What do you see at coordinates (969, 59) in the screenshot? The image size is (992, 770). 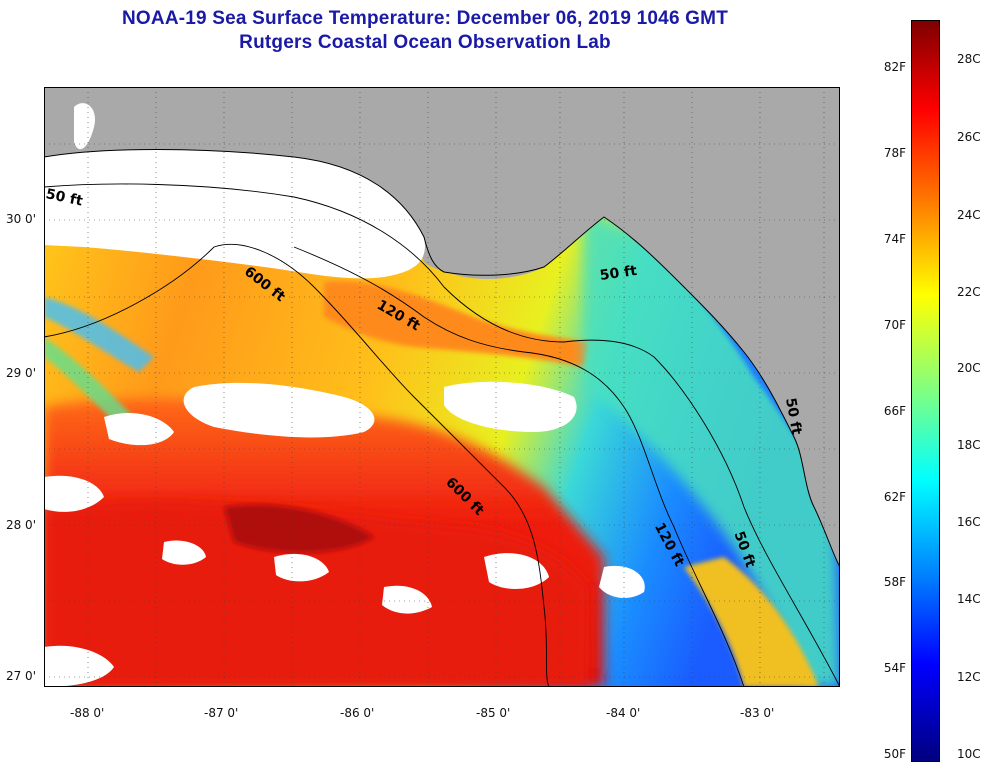 I see `colorbar-celsius-label: 28C` at bounding box center [969, 59].